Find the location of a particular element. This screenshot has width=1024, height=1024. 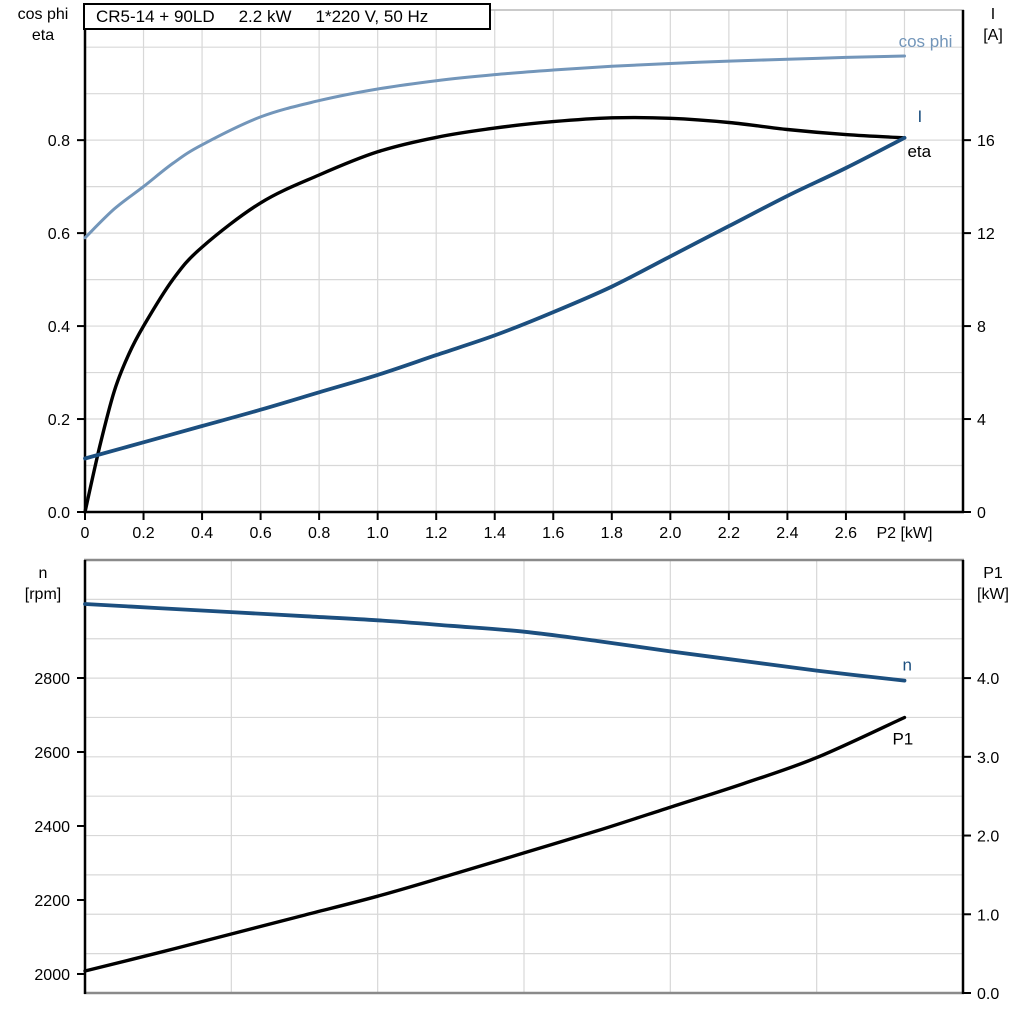

axis-title-cos-phi: cos phi is located at coordinates (43, 14).